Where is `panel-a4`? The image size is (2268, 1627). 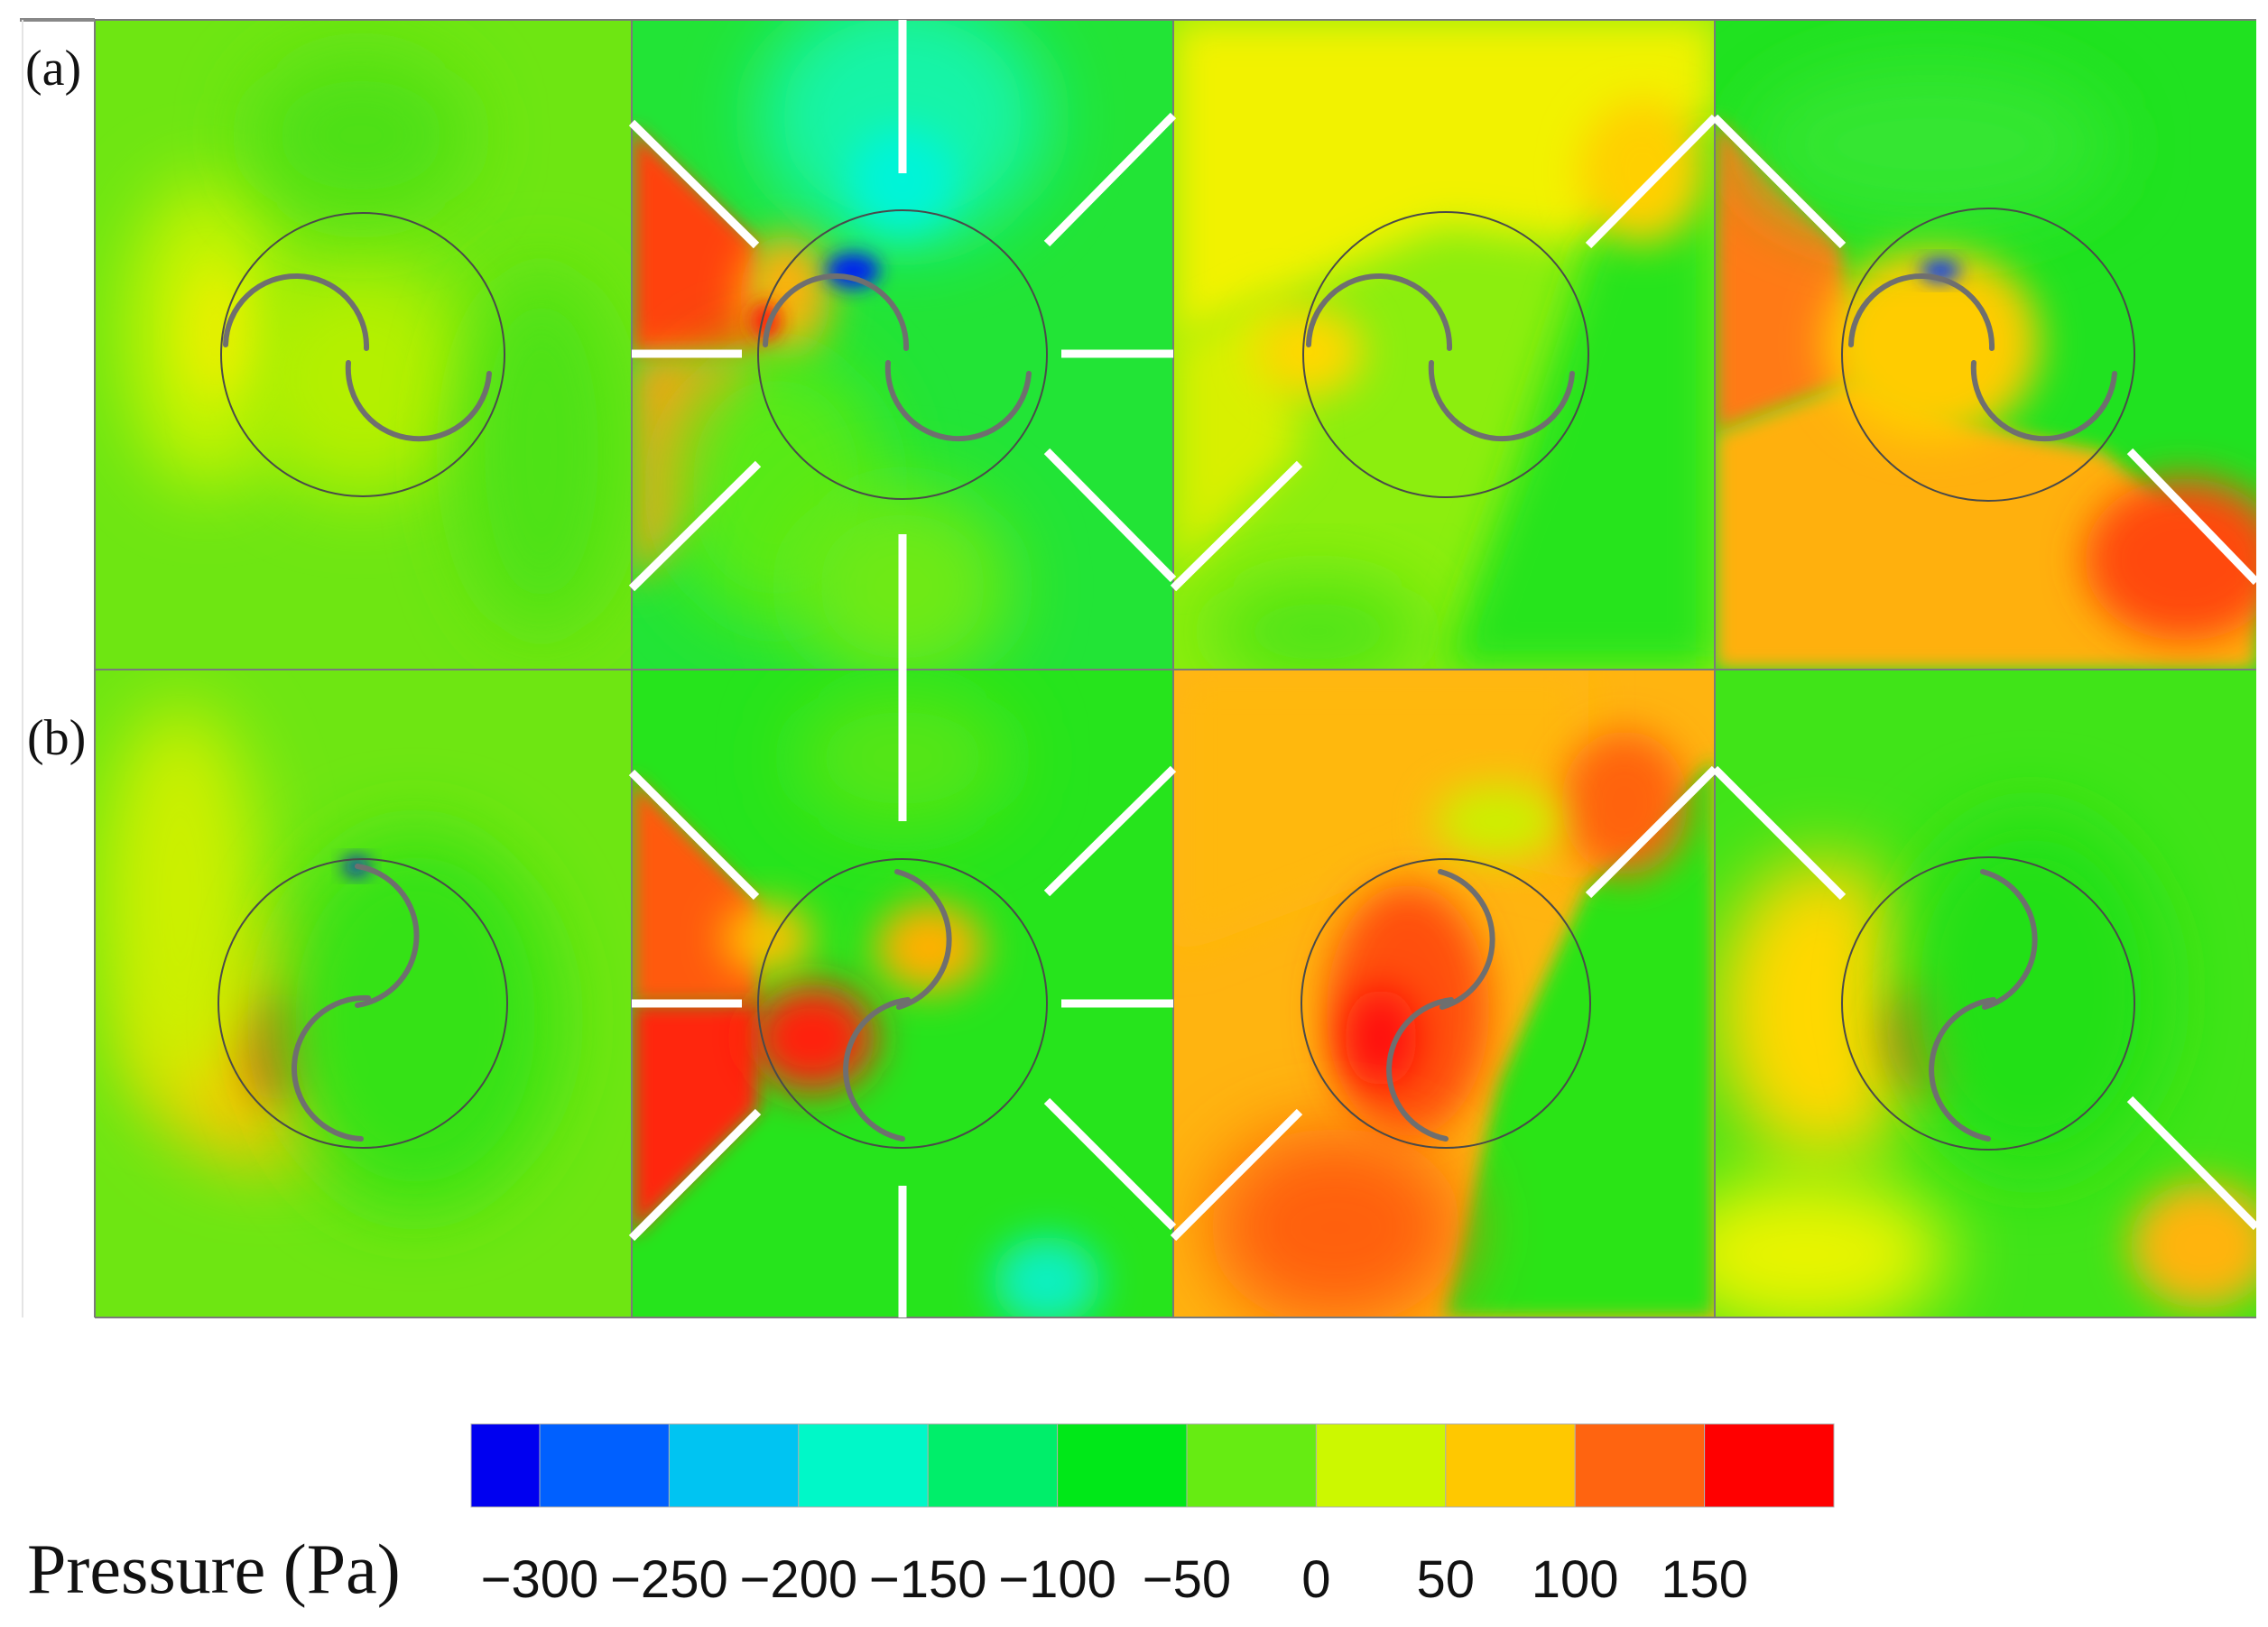
panel-a4 is located at coordinates (1985, 345).